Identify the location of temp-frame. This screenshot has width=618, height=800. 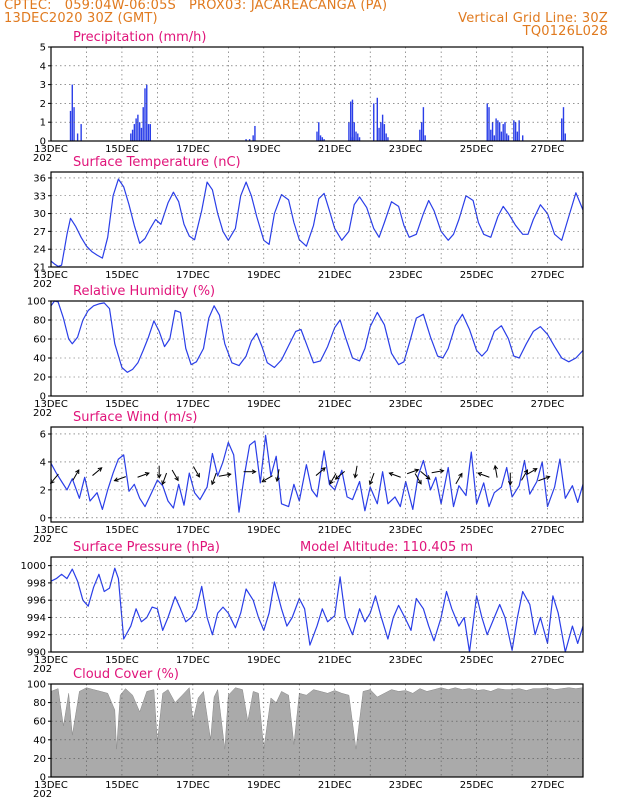
(317, 219).